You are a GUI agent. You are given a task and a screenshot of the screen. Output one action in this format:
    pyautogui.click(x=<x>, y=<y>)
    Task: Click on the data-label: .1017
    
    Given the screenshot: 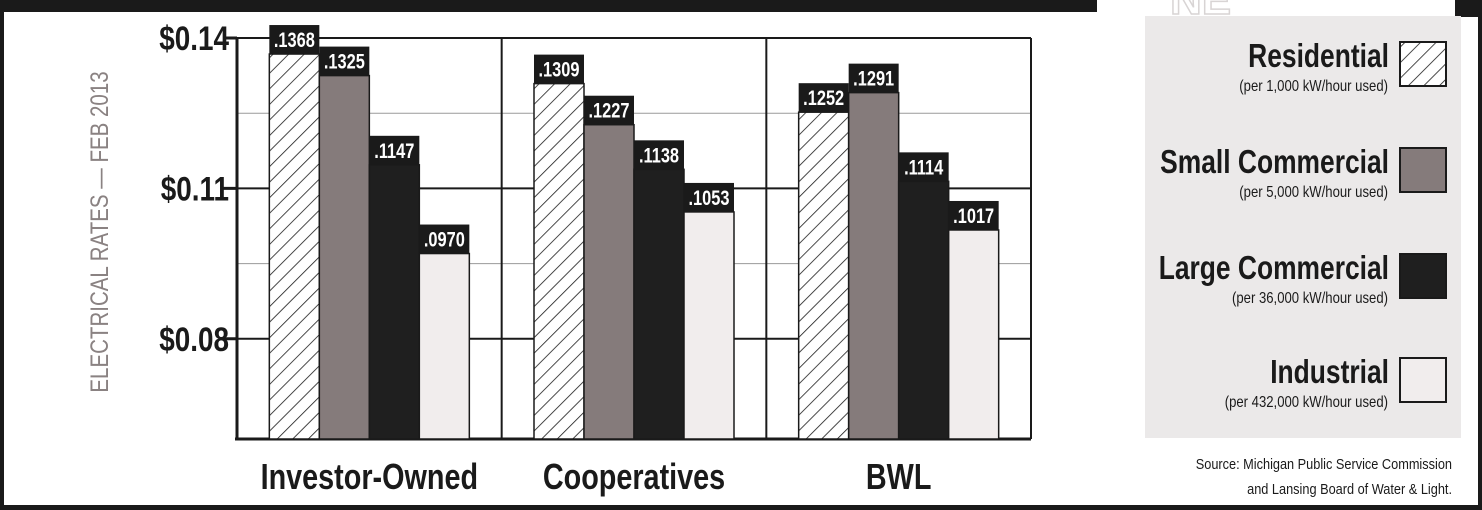 What is the action you would take?
    pyautogui.click(x=973, y=215)
    